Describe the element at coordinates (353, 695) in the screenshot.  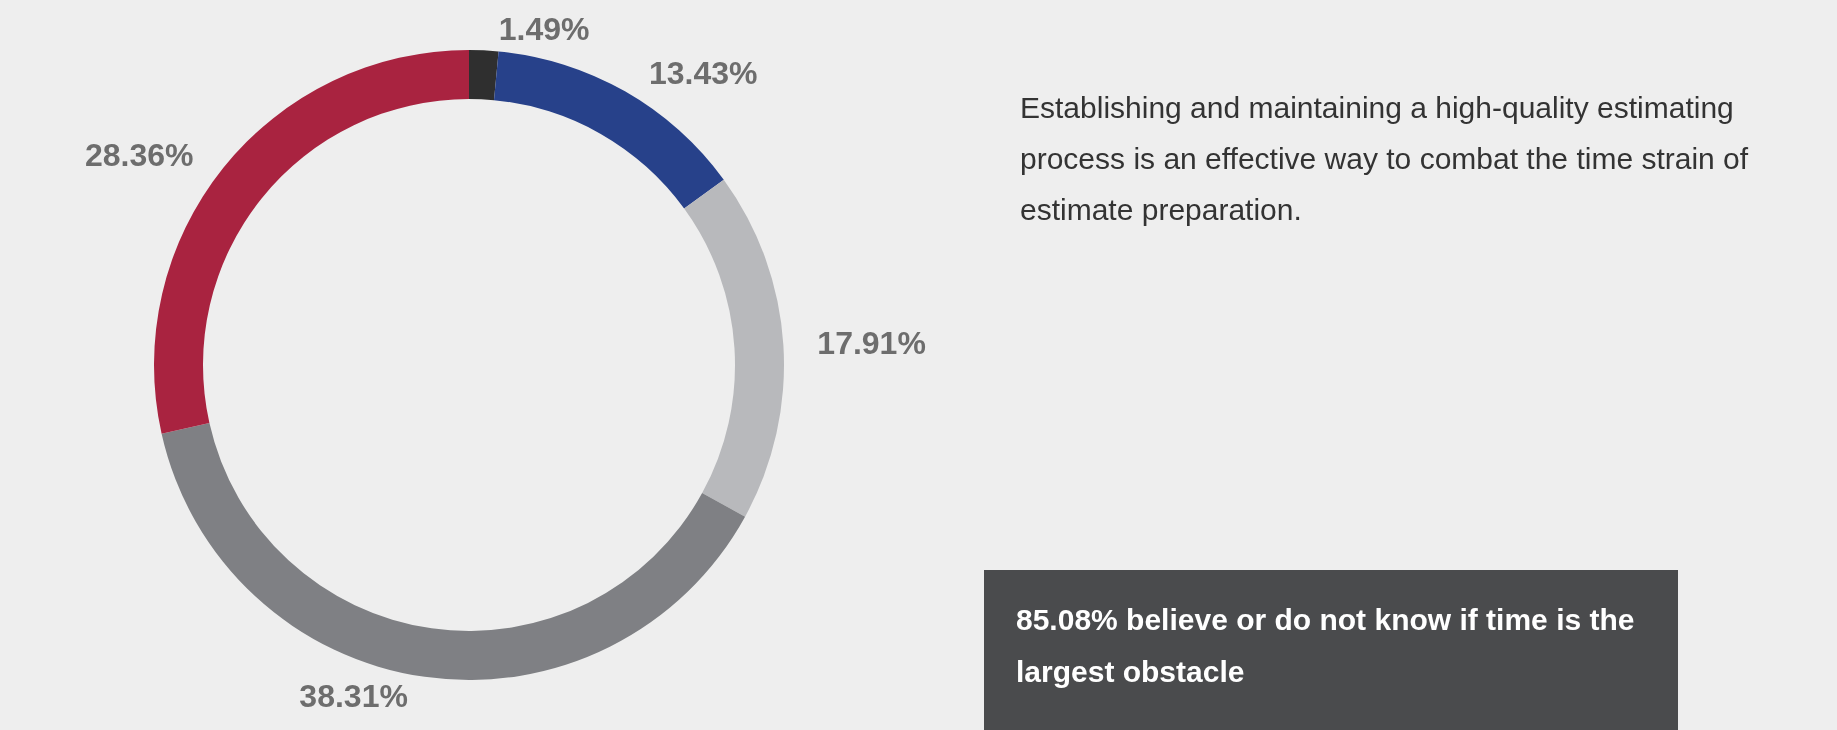
I see `data-label: 38.31%` at that location.